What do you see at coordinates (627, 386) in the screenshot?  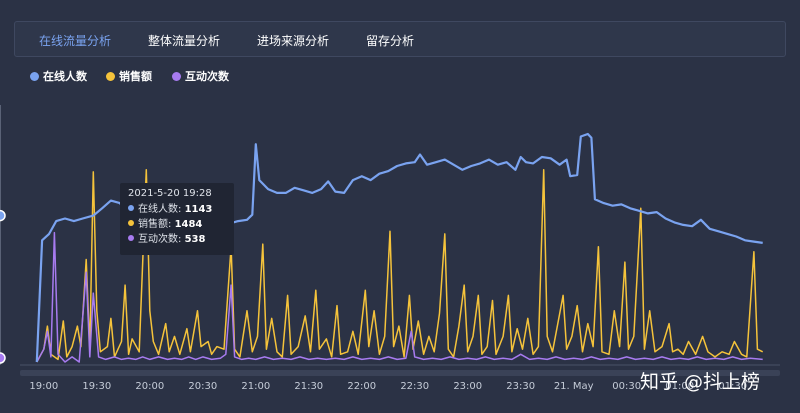 I see `x-tick-label: 00:30` at bounding box center [627, 386].